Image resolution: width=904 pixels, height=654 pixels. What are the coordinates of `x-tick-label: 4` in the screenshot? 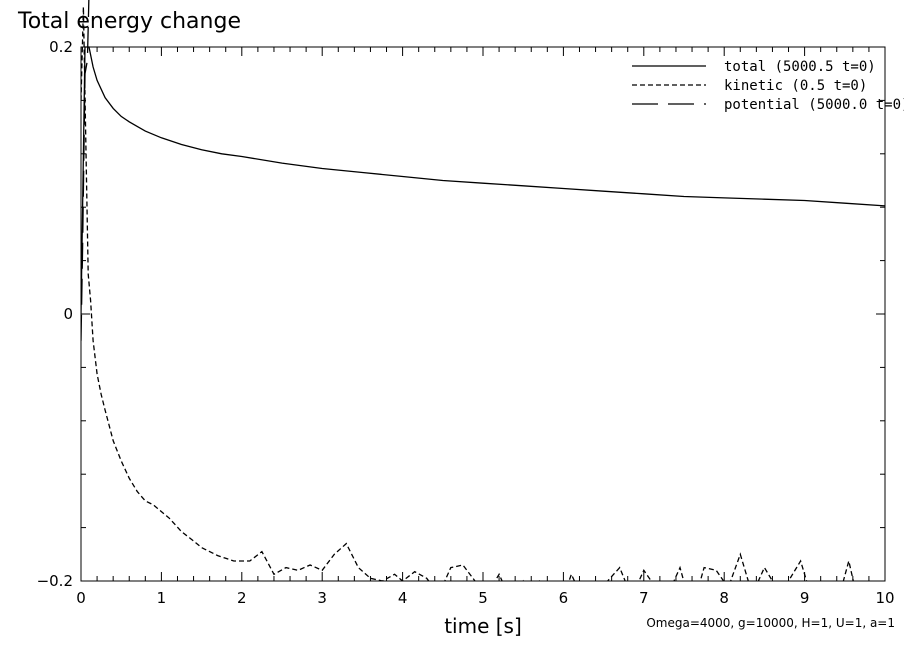 It's located at (403, 598).